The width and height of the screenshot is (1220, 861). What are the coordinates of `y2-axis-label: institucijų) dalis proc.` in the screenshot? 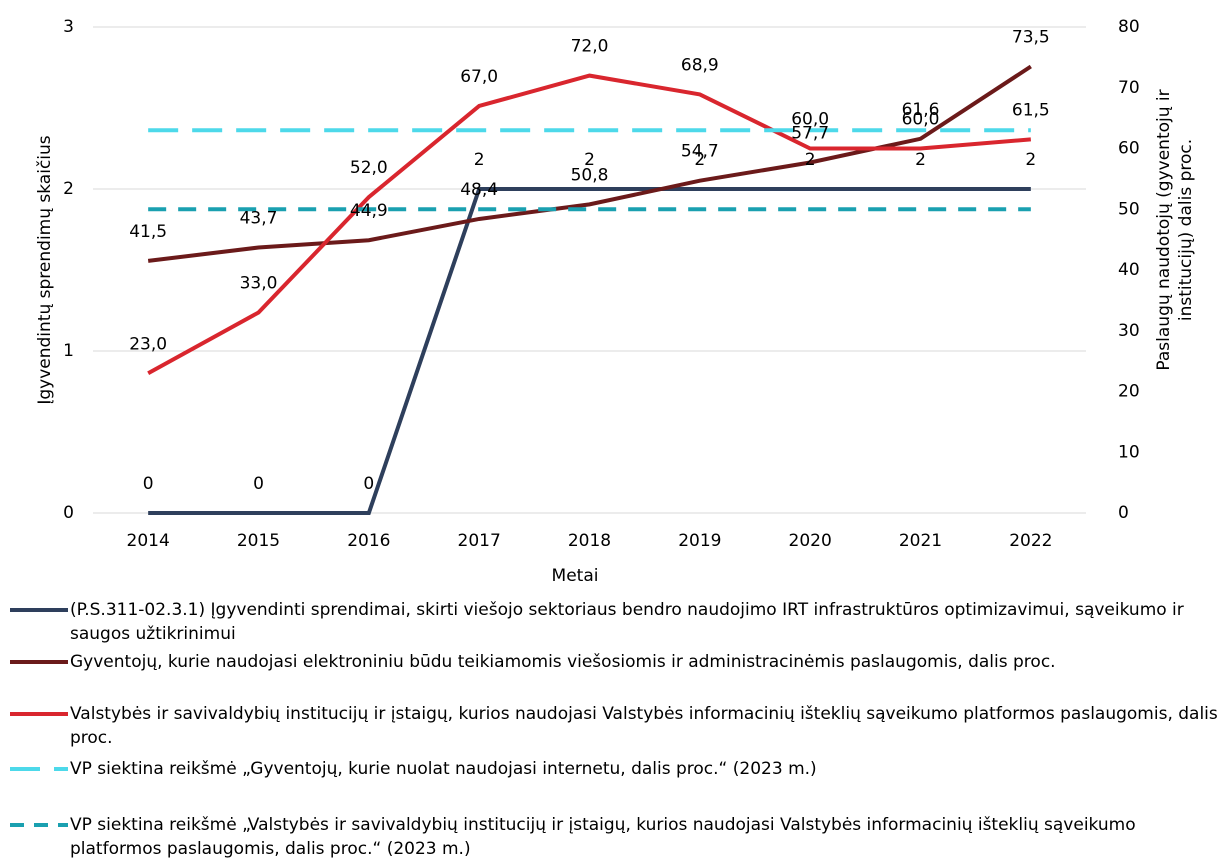 It's located at (1186, 230).